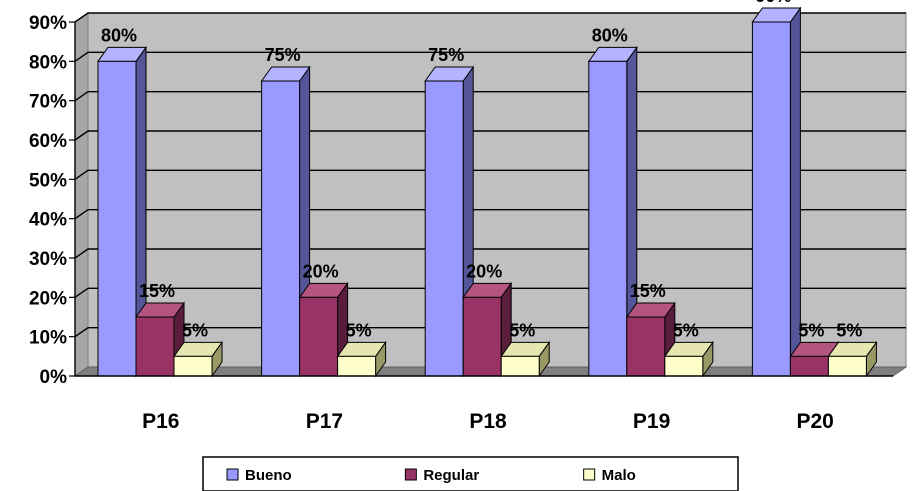 The width and height of the screenshot is (920, 491). I want to click on legend: Bueno Regular Malo, so click(470, 473).